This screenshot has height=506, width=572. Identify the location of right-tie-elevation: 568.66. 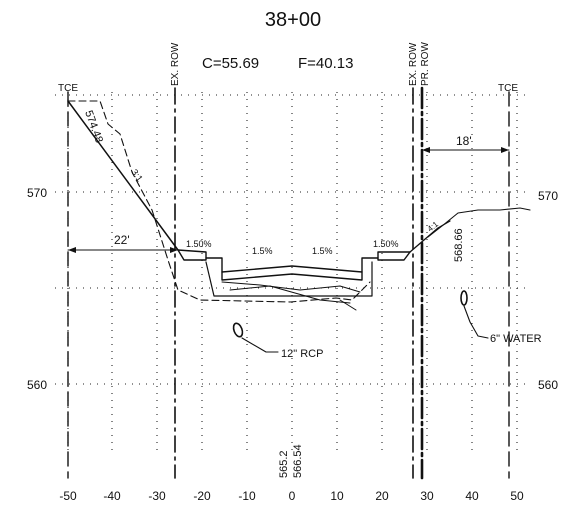
(459, 245).